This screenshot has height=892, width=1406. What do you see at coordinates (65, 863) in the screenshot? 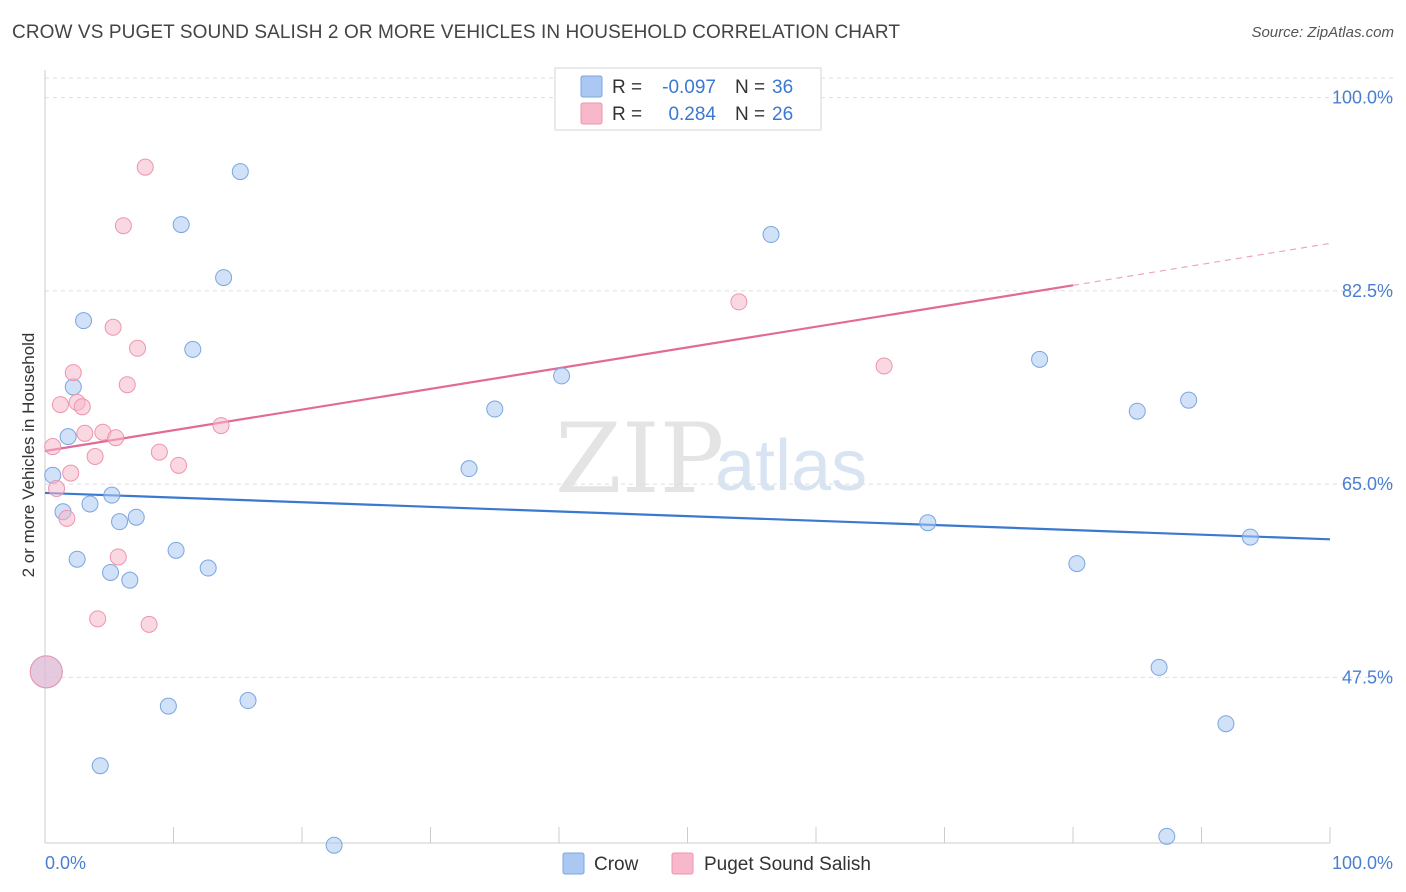
I see `x-tick-label-min: 0.0%` at bounding box center [65, 863].